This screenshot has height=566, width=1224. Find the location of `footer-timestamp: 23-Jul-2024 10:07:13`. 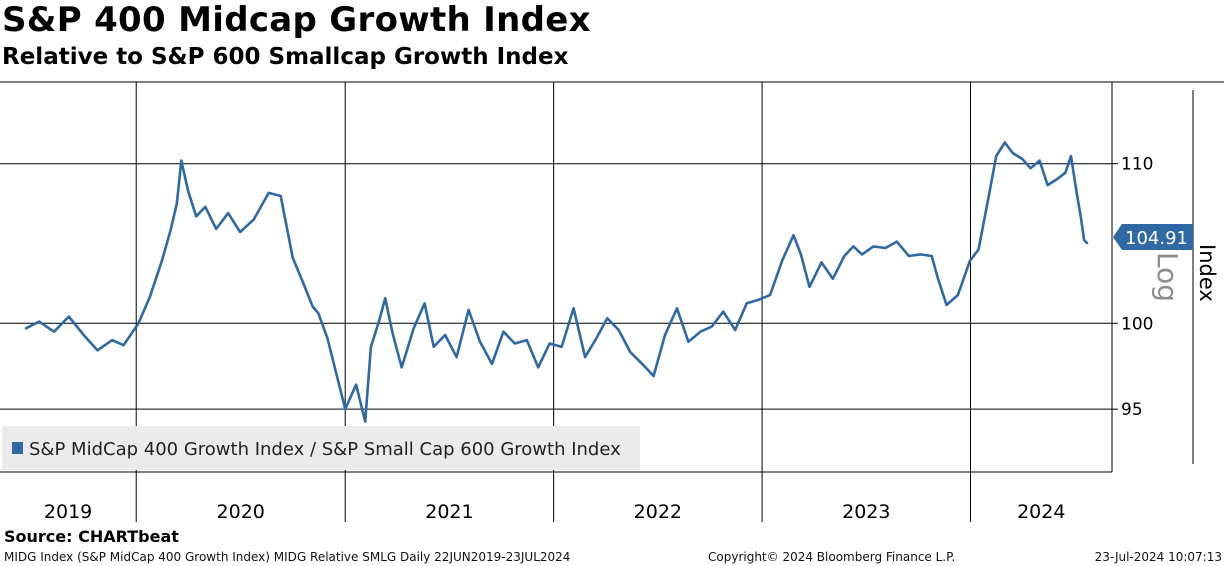

footer-timestamp: 23-Jul-2024 10:07:13 is located at coordinates (1158, 557).